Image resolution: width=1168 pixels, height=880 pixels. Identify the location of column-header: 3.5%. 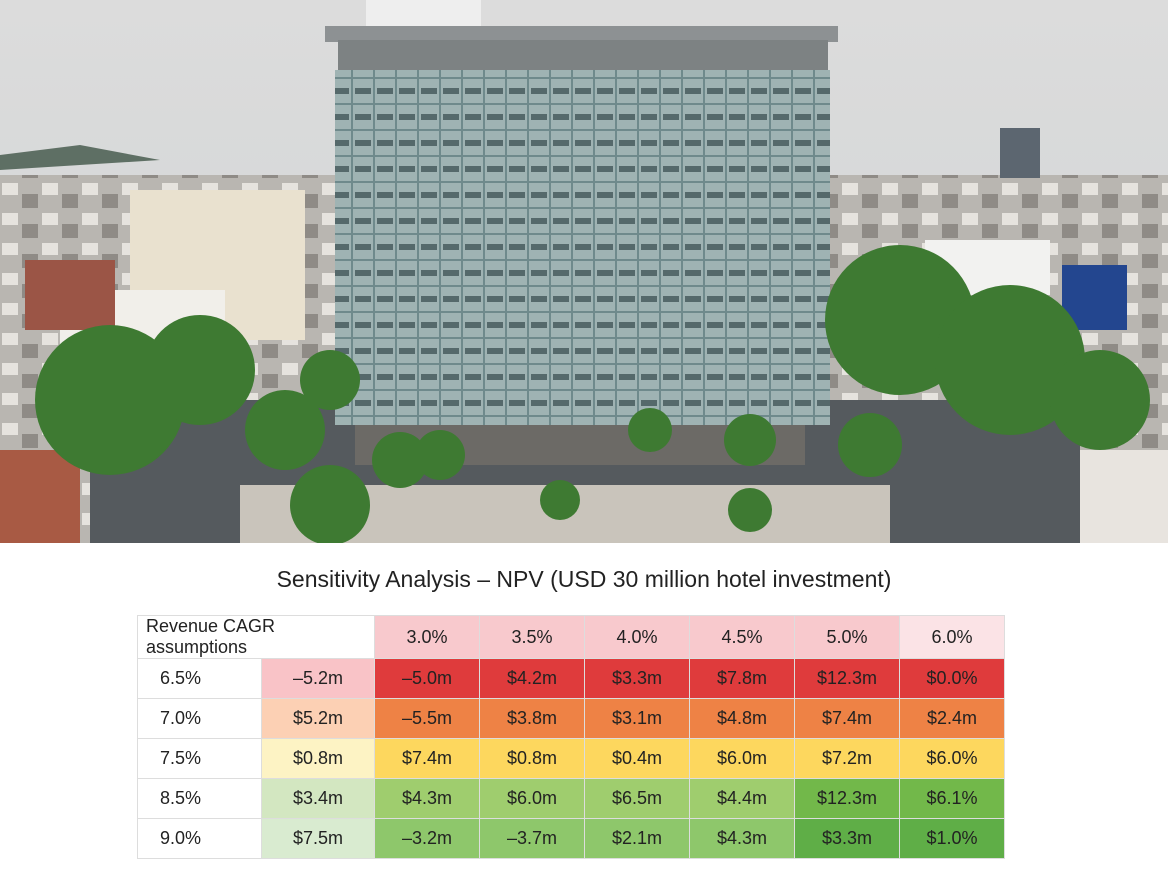
(532, 637).